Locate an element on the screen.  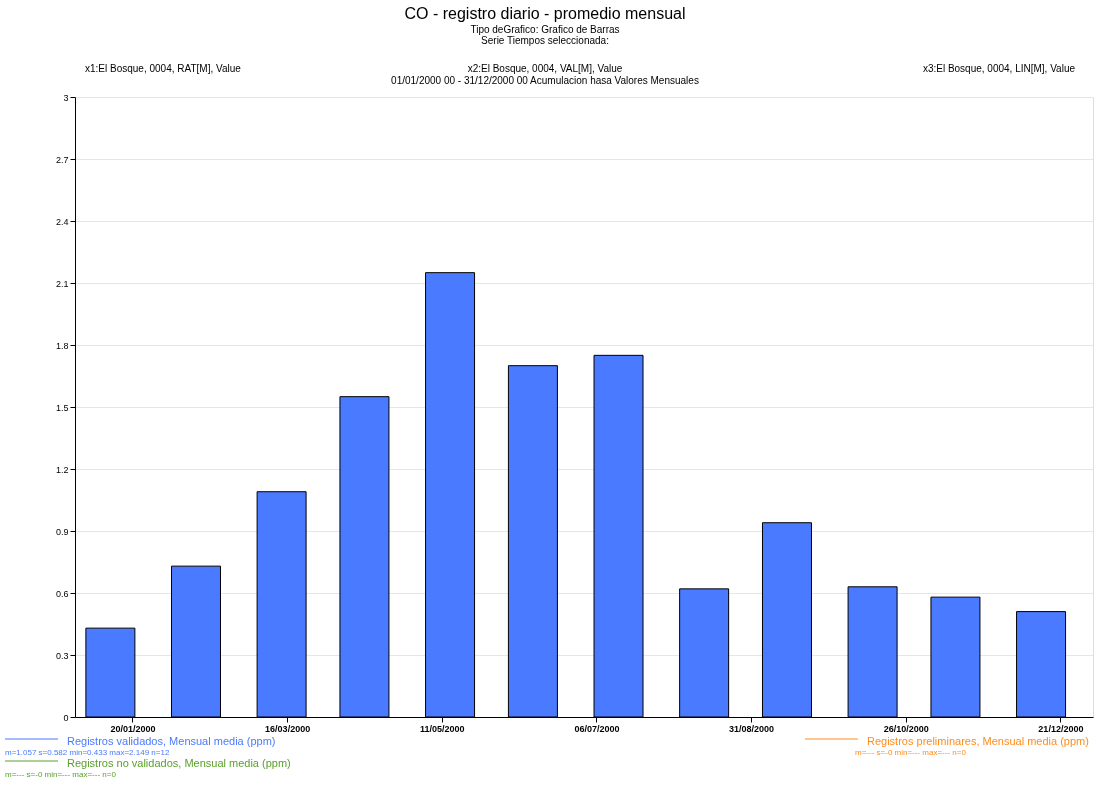
y-tick-label: 2.4 is located at coordinates (62, 221).